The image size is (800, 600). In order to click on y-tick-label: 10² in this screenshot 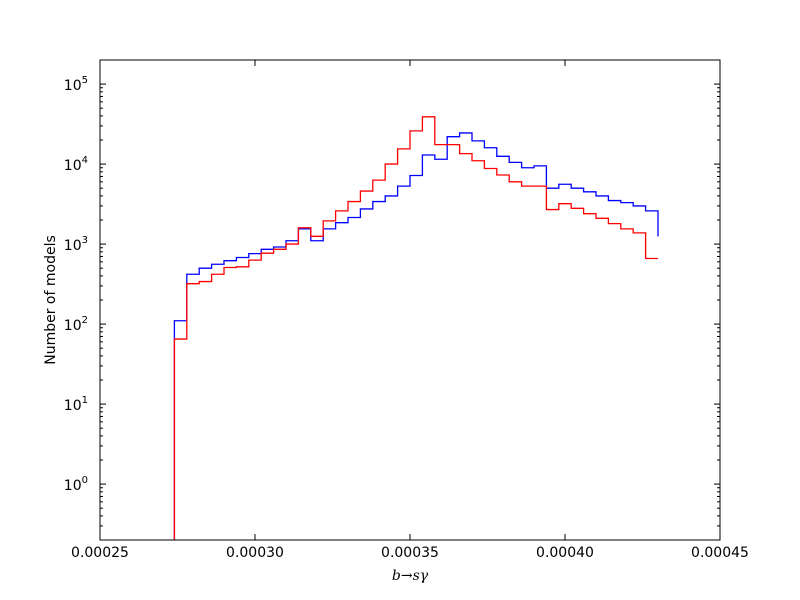, I will do `click(76, 324)`.